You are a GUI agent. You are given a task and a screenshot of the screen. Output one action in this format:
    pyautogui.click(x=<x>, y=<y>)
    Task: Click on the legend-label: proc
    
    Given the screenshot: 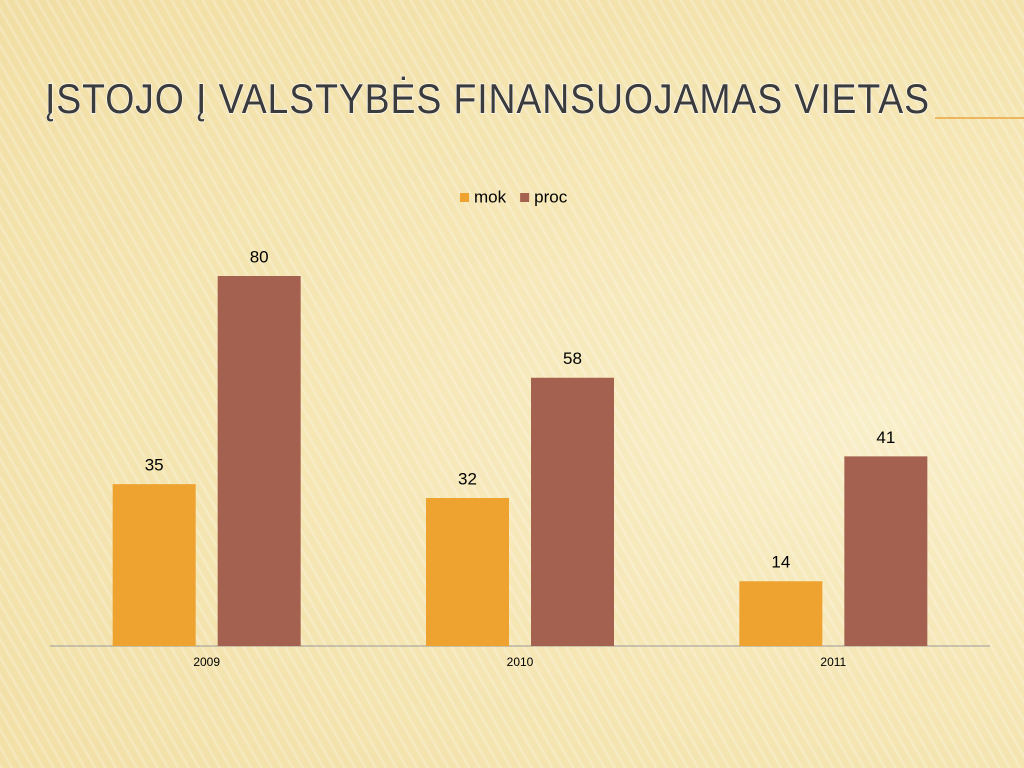 What is the action you would take?
    pyautogui.click(x=551, y=196)
    